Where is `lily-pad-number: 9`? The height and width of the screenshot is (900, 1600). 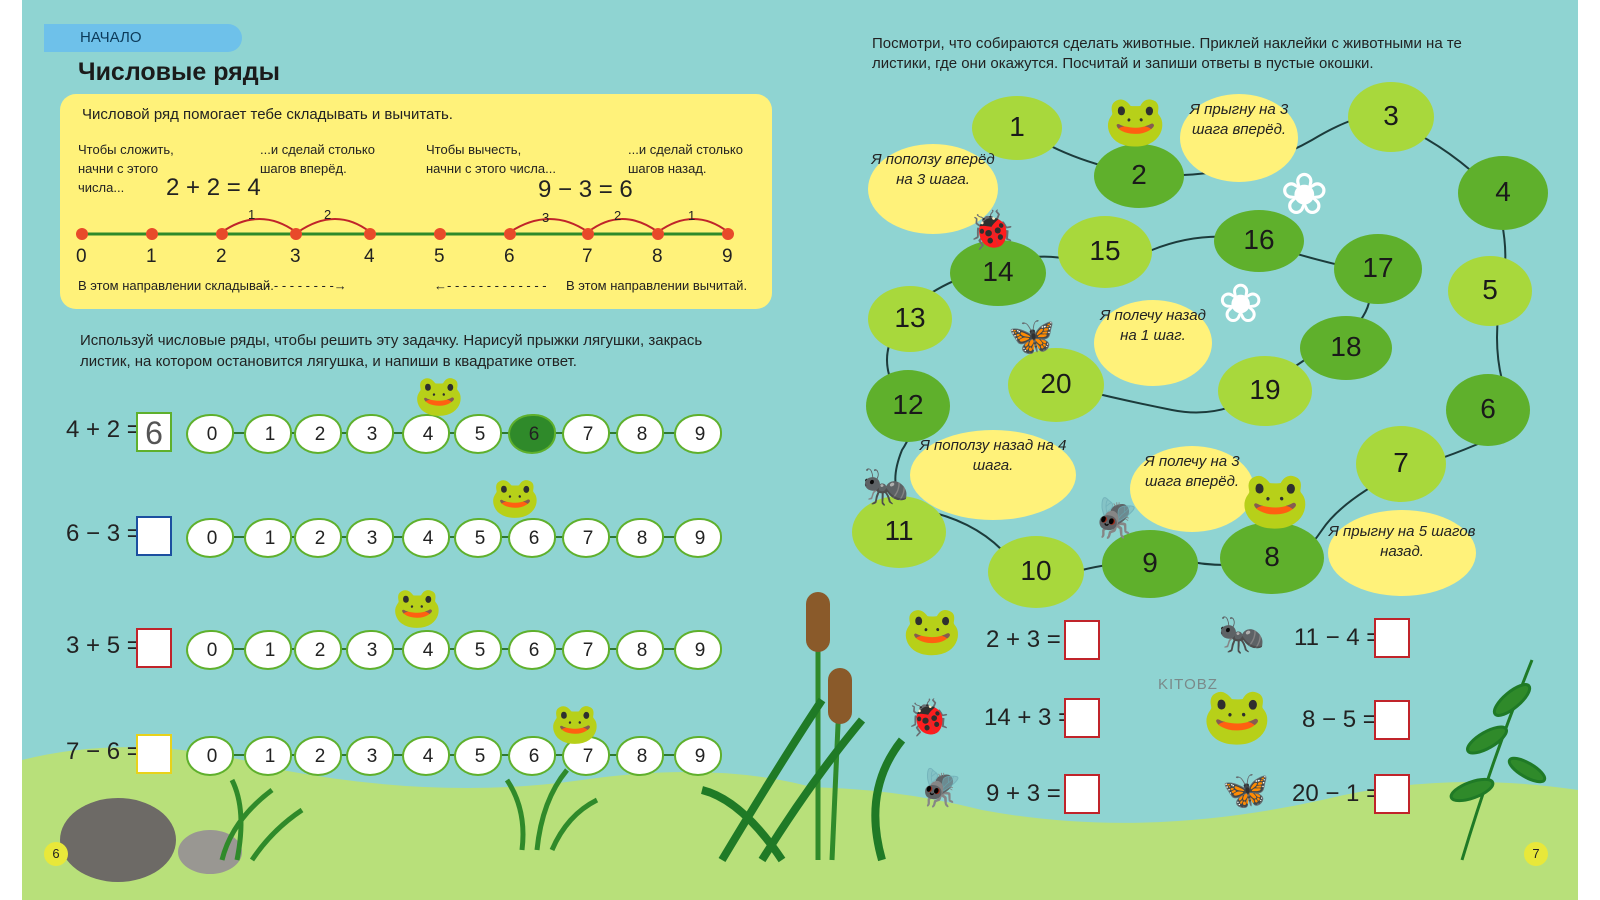 lily-pad-number: 9 is located at coordinates (700, 538).